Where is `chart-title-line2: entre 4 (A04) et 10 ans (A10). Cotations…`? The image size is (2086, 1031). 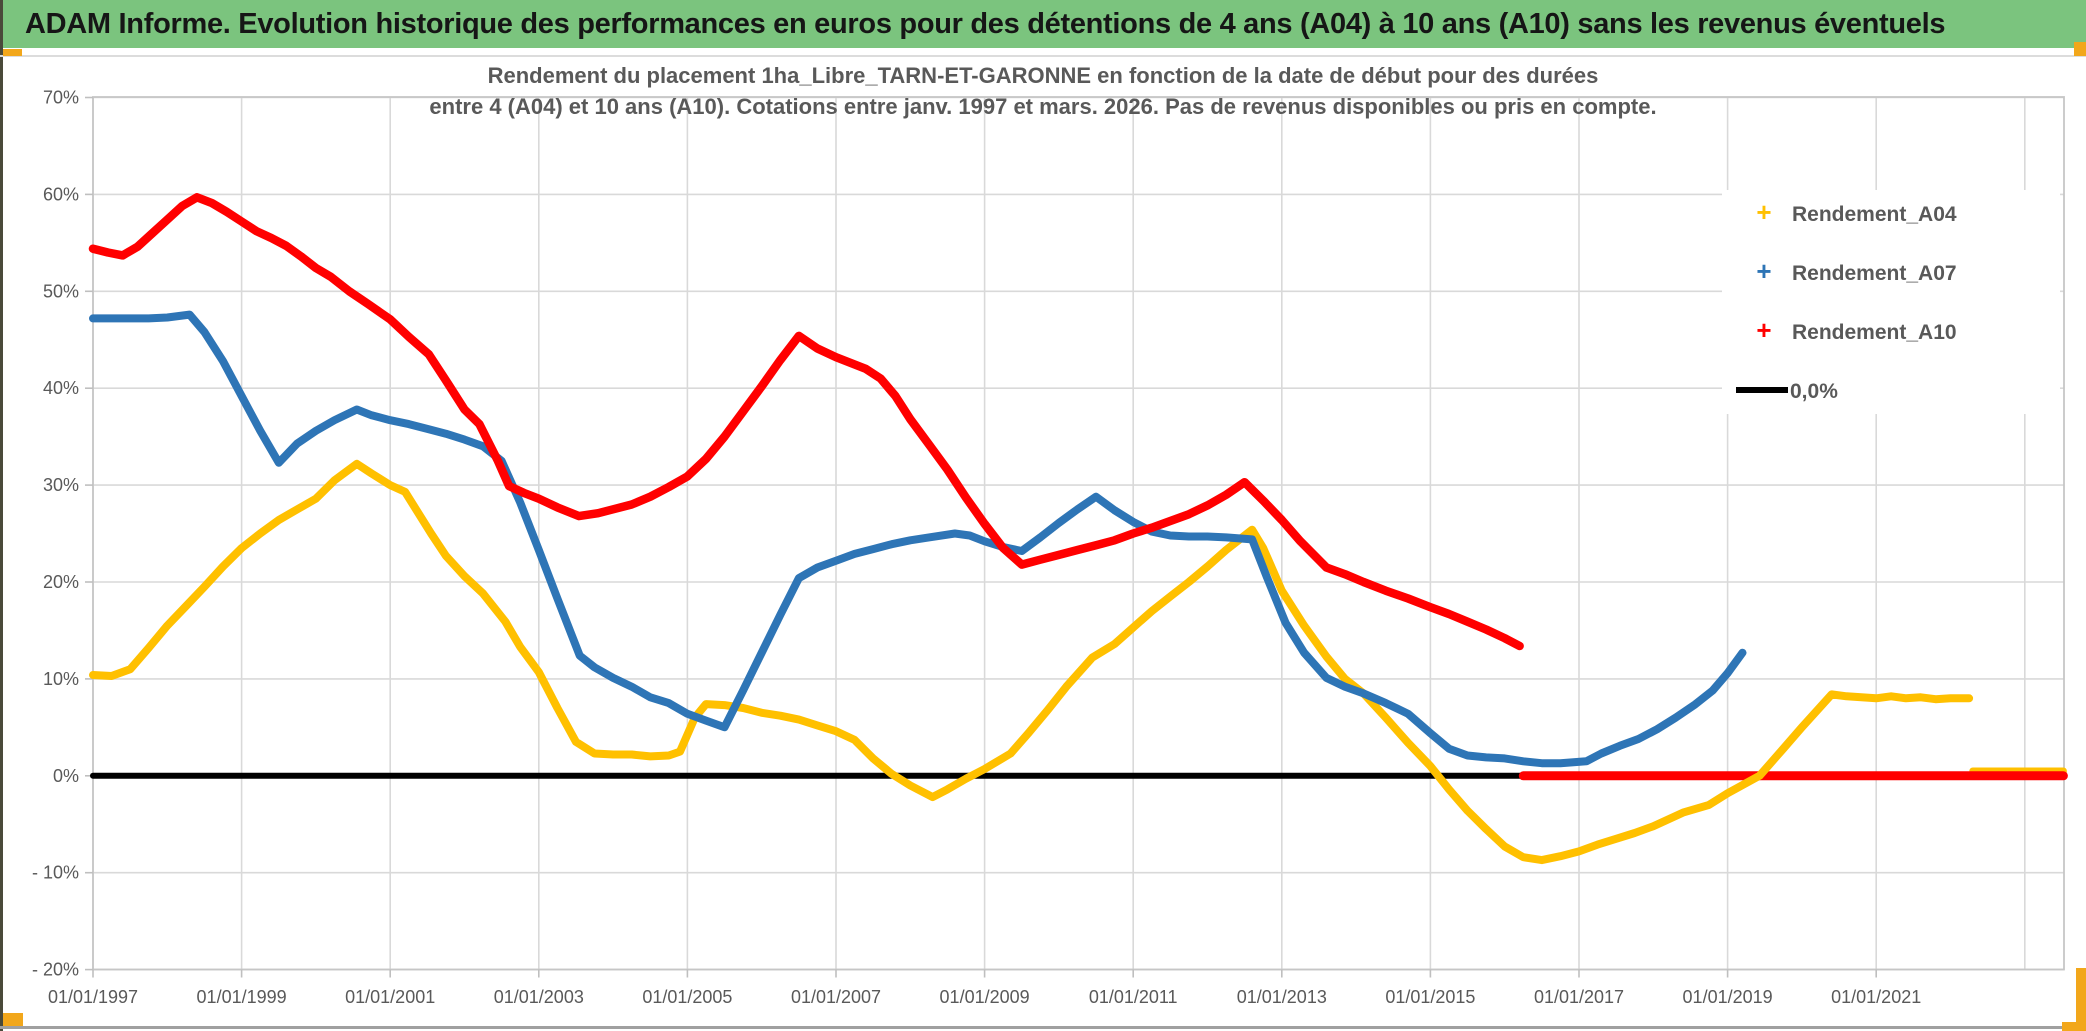
chart-title-line2: entre 4 (A04) et 10 ans (A10). Cotations… is located at coordinates (1043, 106).